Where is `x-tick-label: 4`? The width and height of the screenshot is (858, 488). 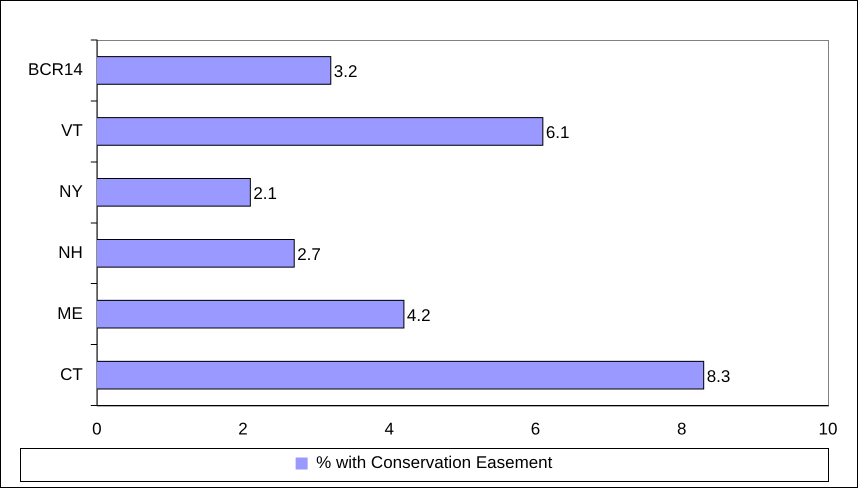
x-tick-label: 4 is located at coordinates (389, 428).